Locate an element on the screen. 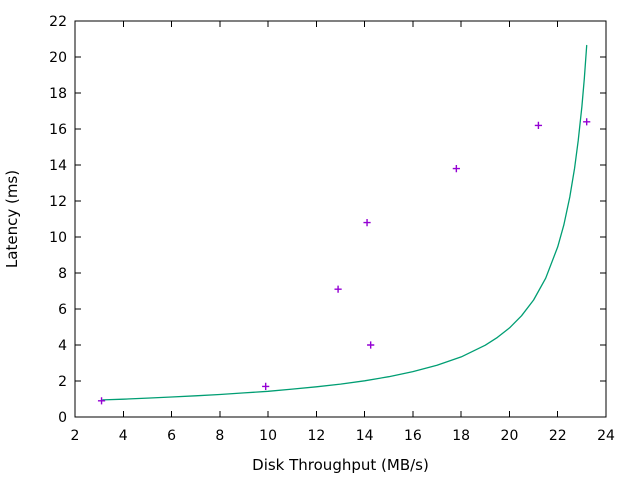  y-tick-label: 18 is located at coordinates (58, 94).